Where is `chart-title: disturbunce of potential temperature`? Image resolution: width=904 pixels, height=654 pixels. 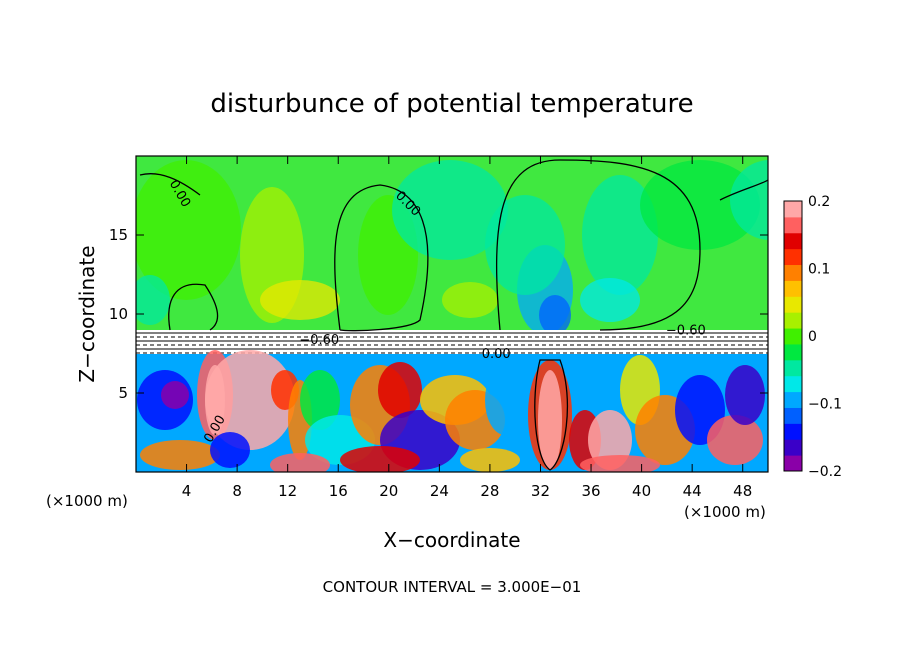
chart-title: disturbunce of potential temperature is located at coordinates (451, 104).